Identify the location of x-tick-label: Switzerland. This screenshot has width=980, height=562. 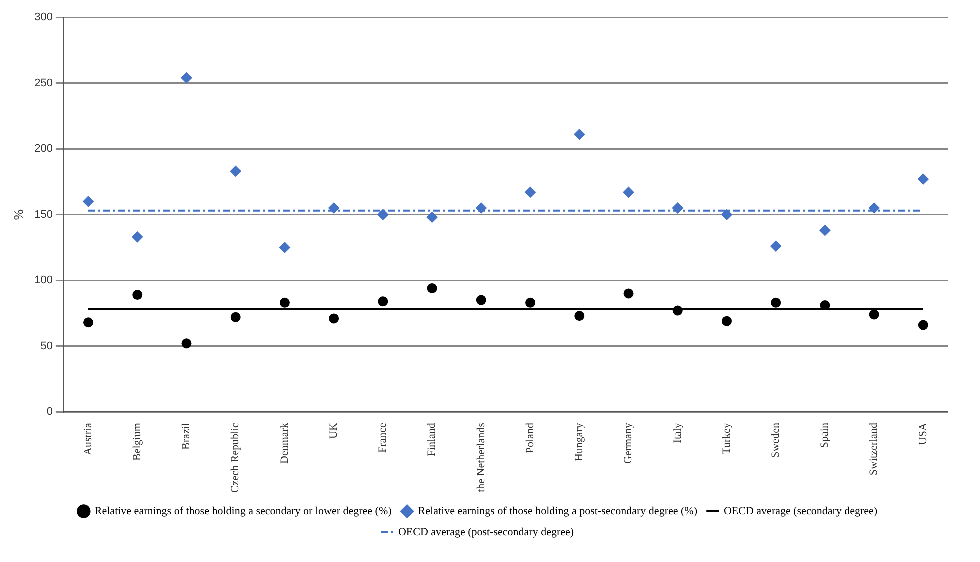
(874, 449).